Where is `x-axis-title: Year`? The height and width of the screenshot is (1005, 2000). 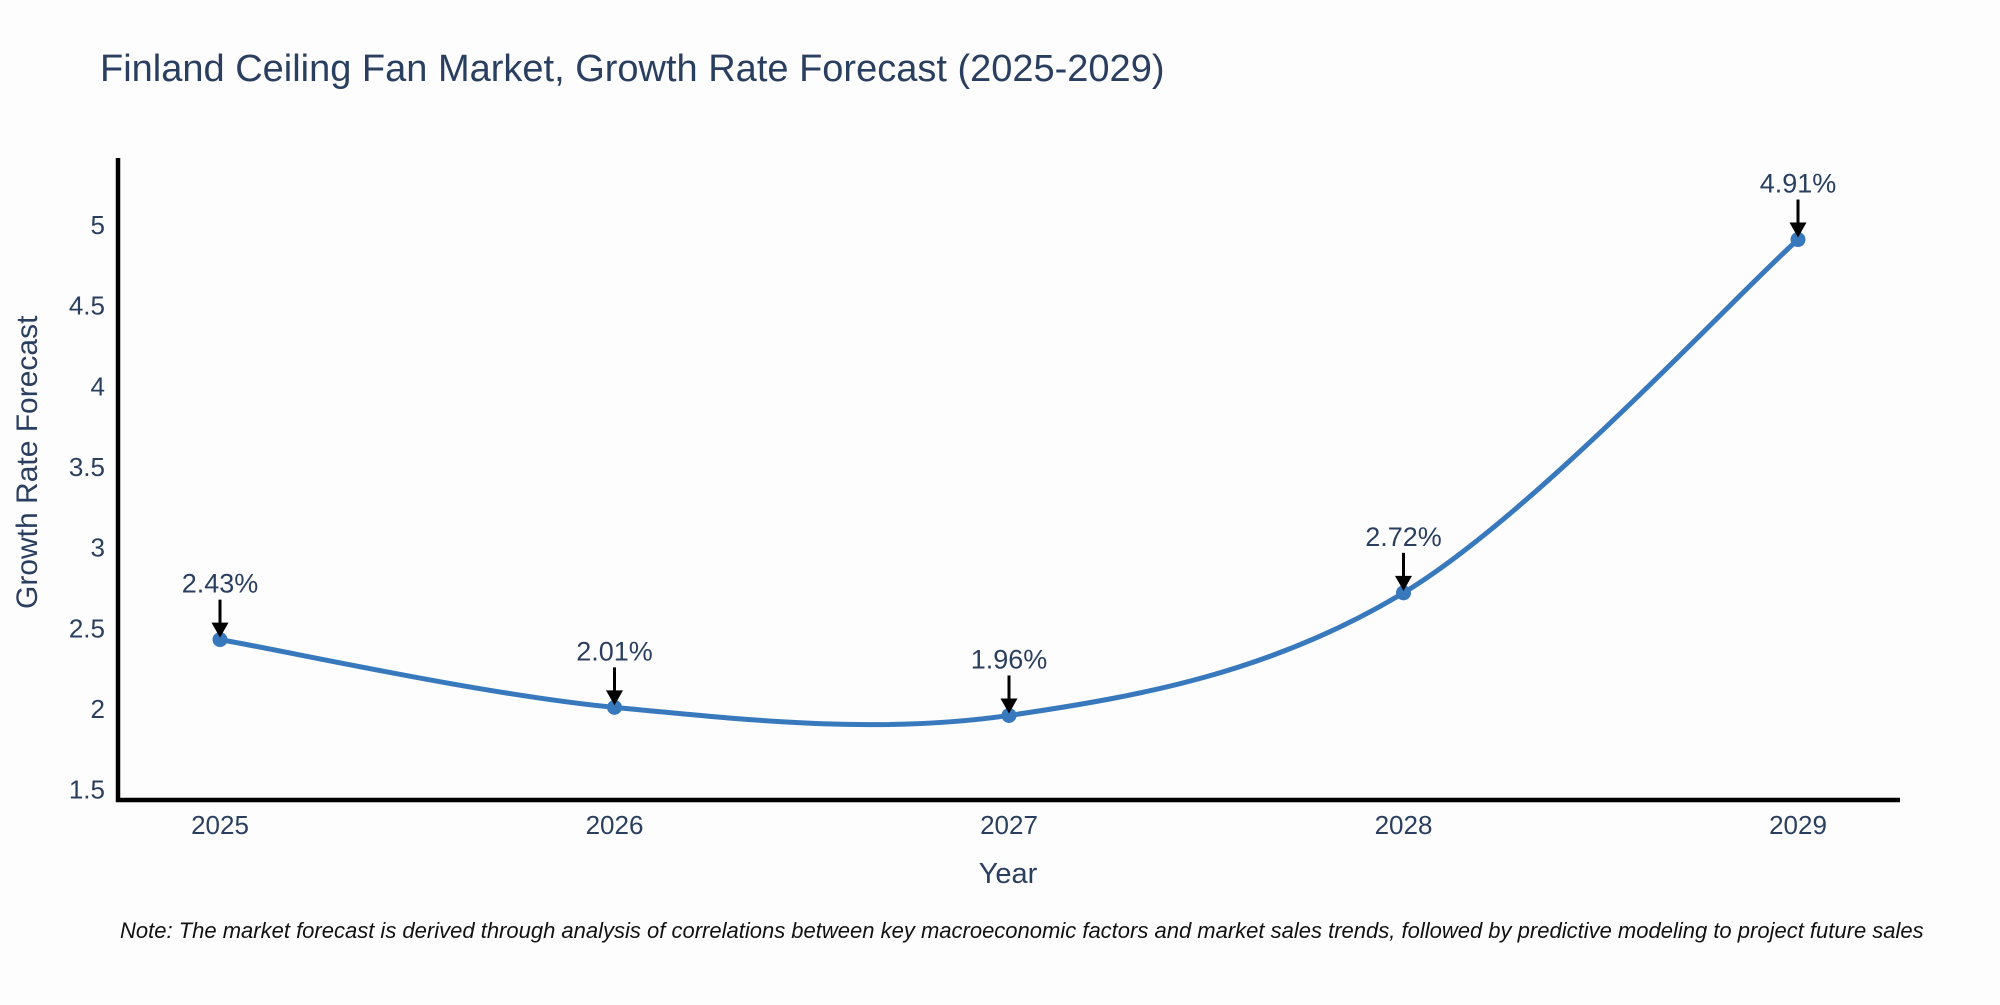
x-axis-title: Year is located at coordinates (1008, 874).